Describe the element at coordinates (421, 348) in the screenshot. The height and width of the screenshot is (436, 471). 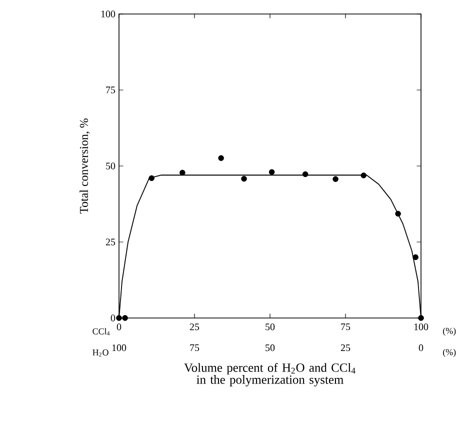
I see `x2-tick-label: 0` at that location.